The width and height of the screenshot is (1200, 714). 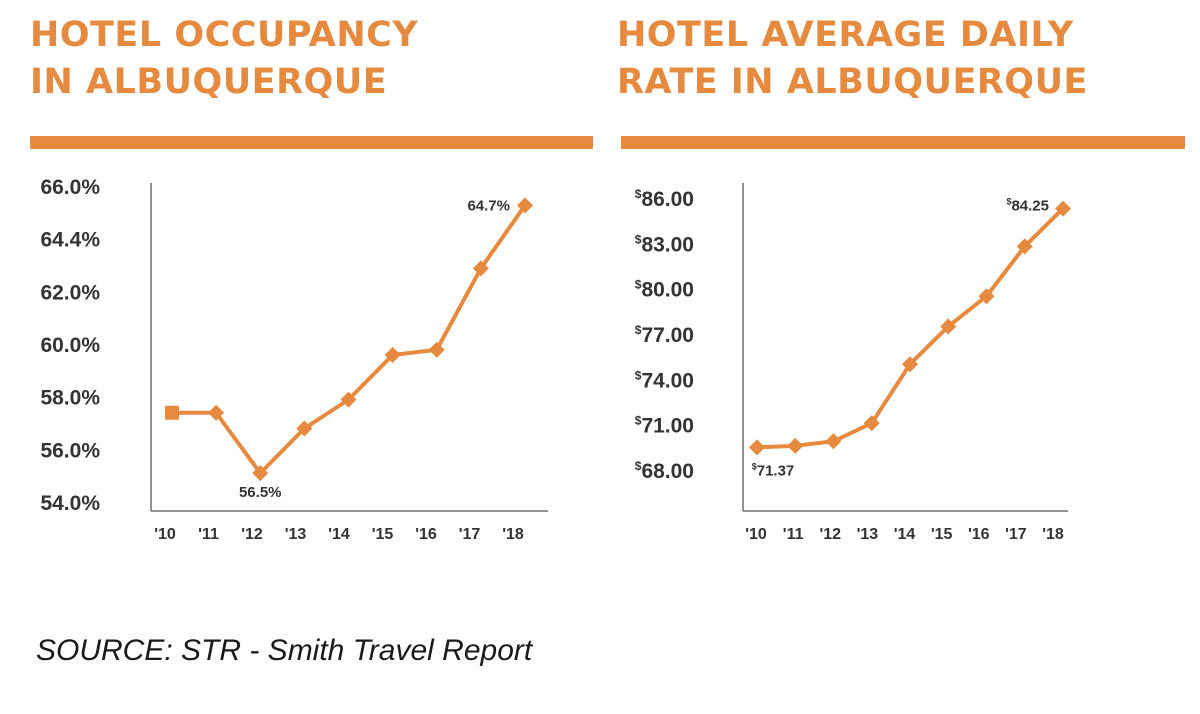 What do you see at coordinates (942, 534) in the screenshot?
I see `adr-x-tick-label: '15` at bounding box center [942, 534].